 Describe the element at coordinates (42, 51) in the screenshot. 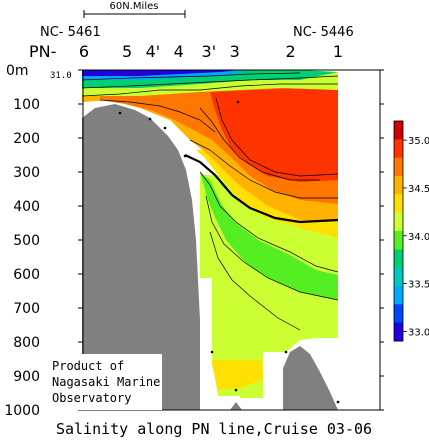

I see `line-prefix: PN-` at that location.